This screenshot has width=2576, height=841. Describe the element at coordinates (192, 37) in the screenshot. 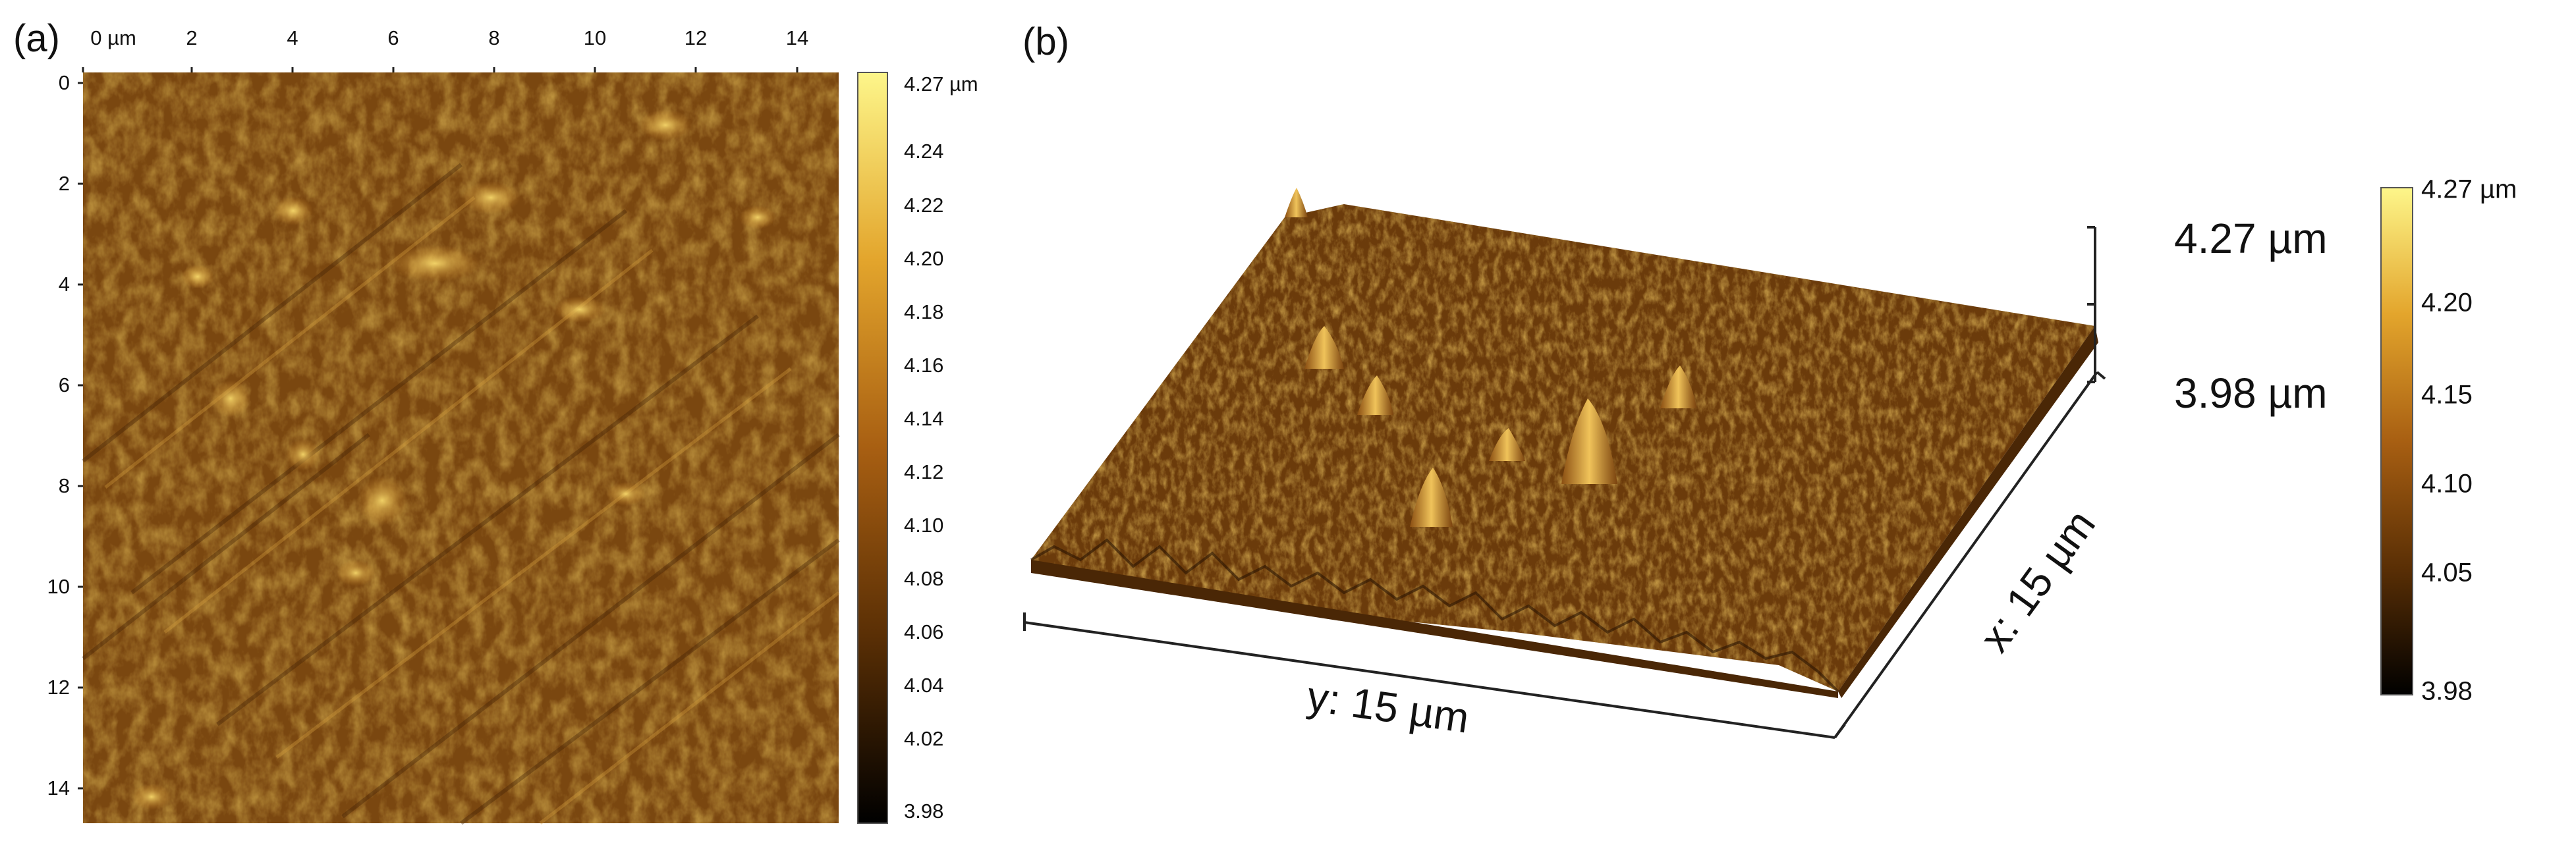

I see `x-tick: 2` at that location.